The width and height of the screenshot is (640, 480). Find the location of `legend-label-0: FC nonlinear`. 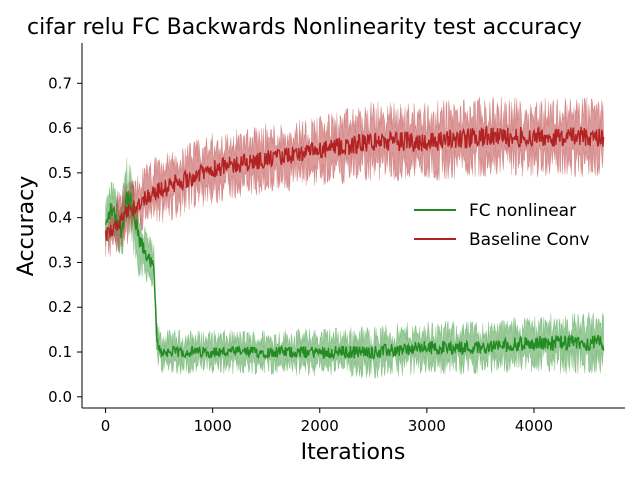

legend-label-0: FC nonlinear is located at coordinates (522, 211).